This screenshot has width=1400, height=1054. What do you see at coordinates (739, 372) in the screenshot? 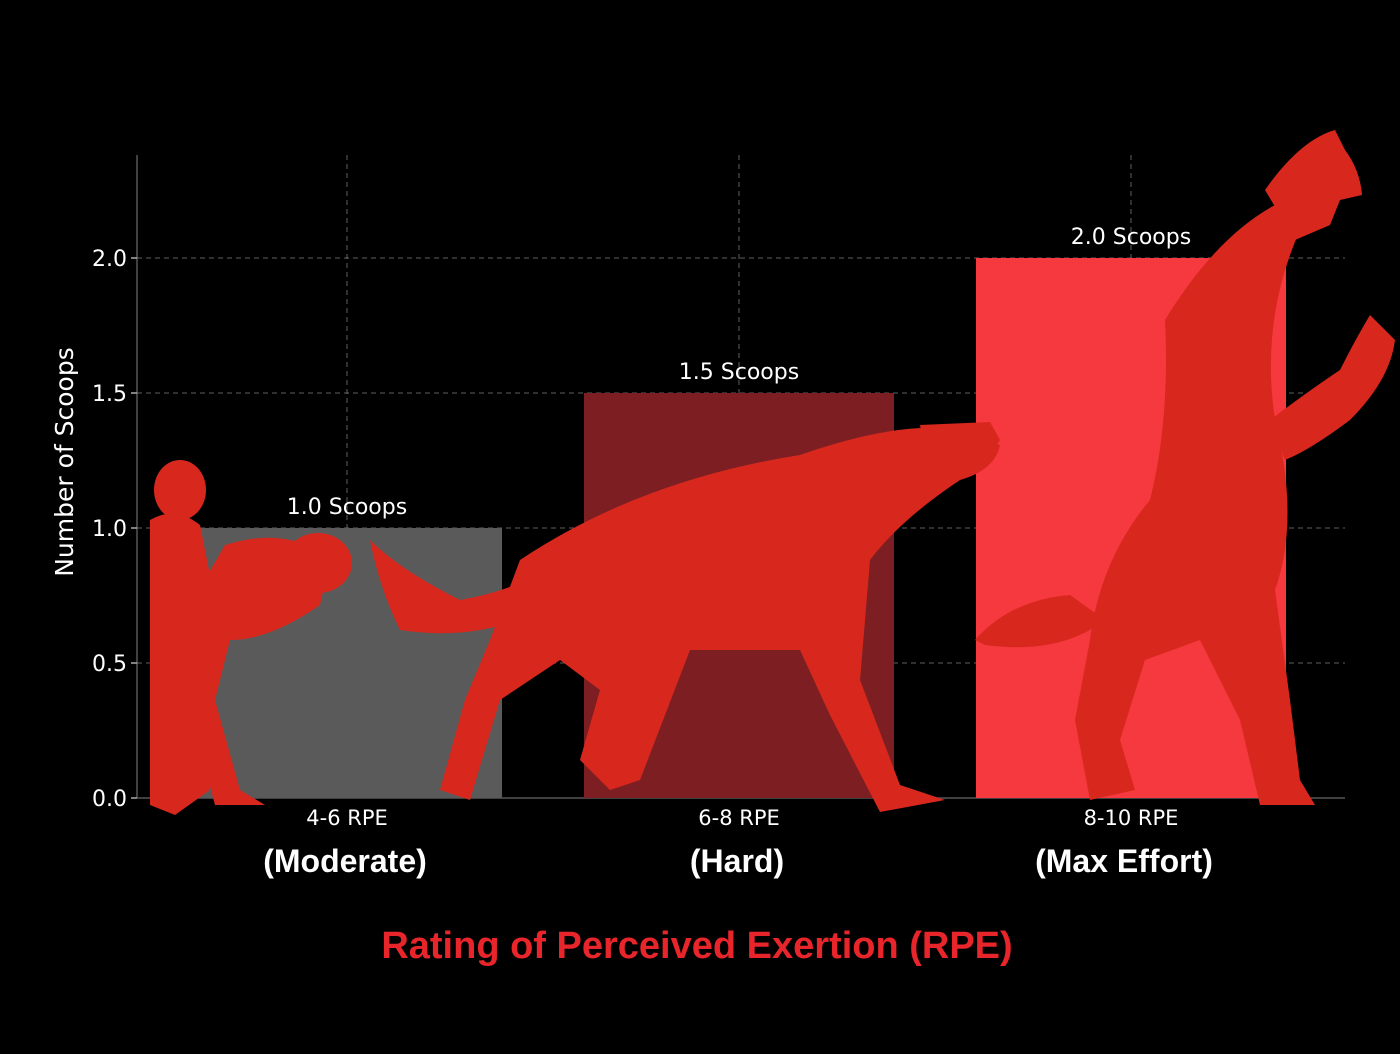
I see `data-label: 1.5 Scoops` at bounding box center [739, 372].